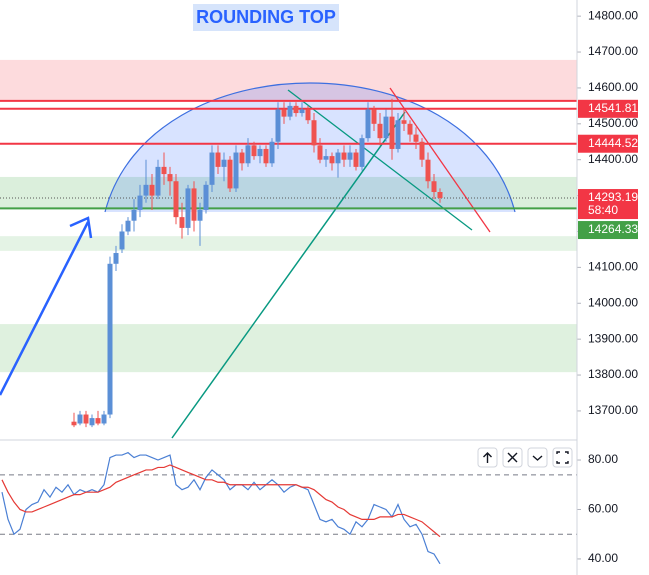  Describe the element at coordinates (512, 457) in the screenshot. I see `close-button` at that location.